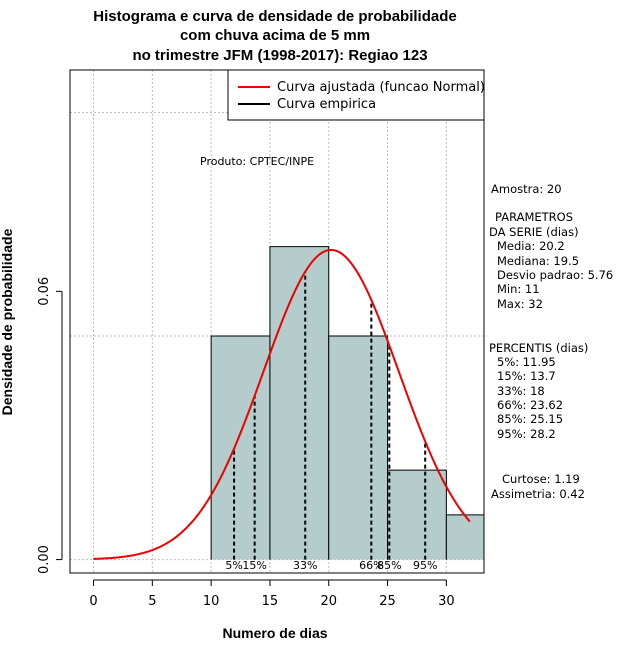  Describe the element at coordinates (371, 565) in the screenshot. I see `percentile-label: 66%` at that location.